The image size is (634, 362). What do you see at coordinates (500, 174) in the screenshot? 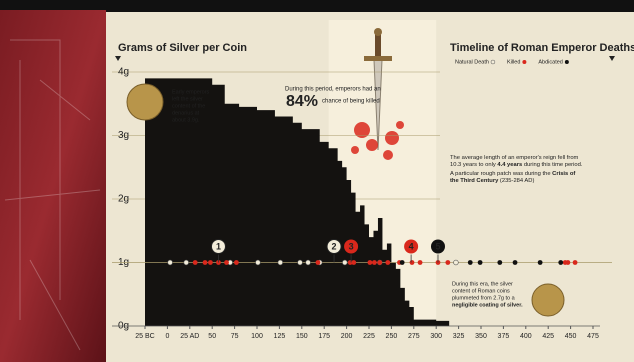
I see `annotation-part: A particular rough patch was during the` at bounding box center [500, 174].